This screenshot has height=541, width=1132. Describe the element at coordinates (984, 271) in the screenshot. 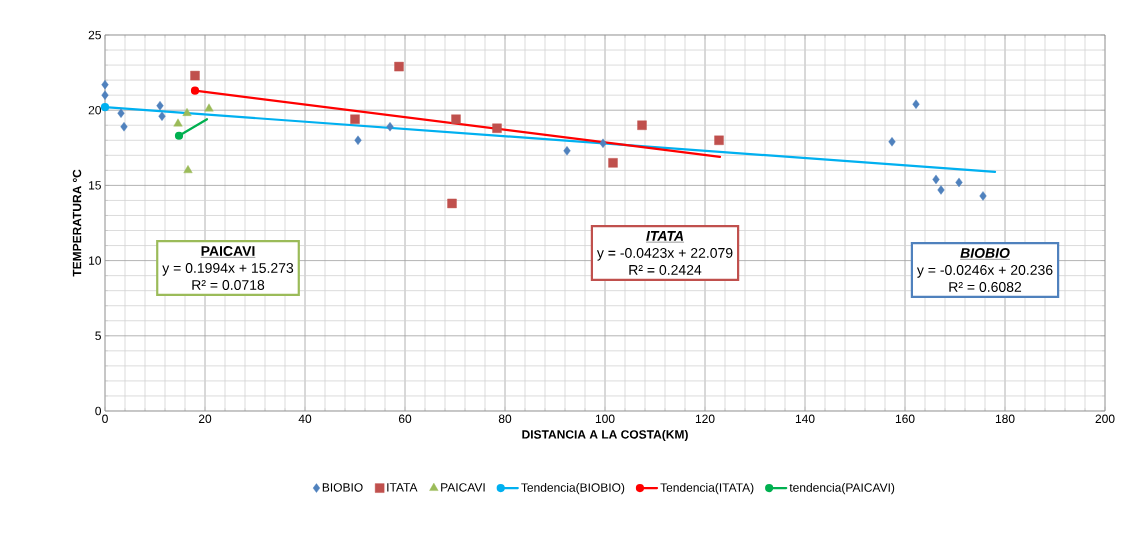

I see `annotation: y = -0.0246x + 20.236` at that location.